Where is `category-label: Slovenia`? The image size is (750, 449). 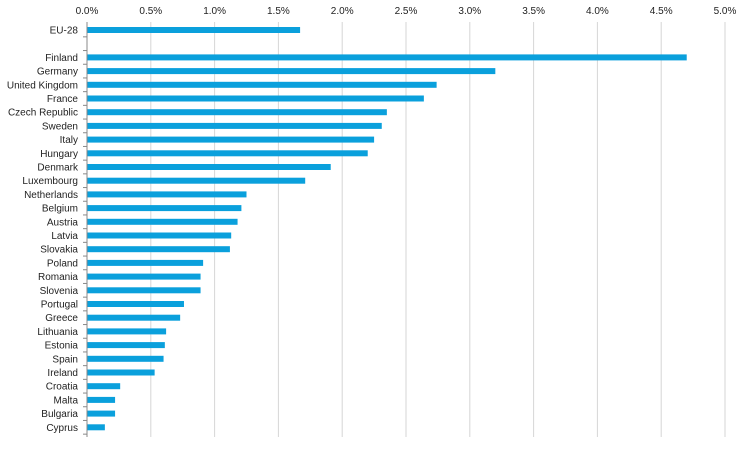 category-label: Slovenia is located at coordinates (59, 291).